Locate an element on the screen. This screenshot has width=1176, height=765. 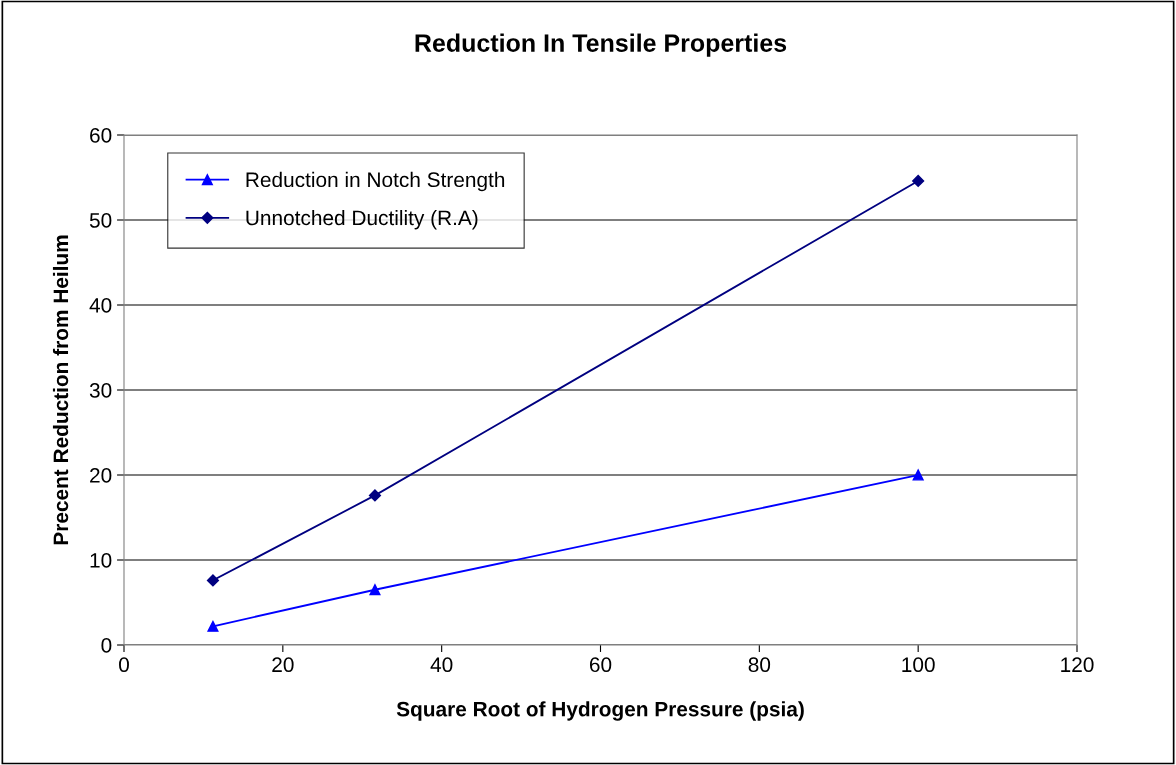
chart-title: Reduction In Tensile Properties is located at coordinates (601, 45).